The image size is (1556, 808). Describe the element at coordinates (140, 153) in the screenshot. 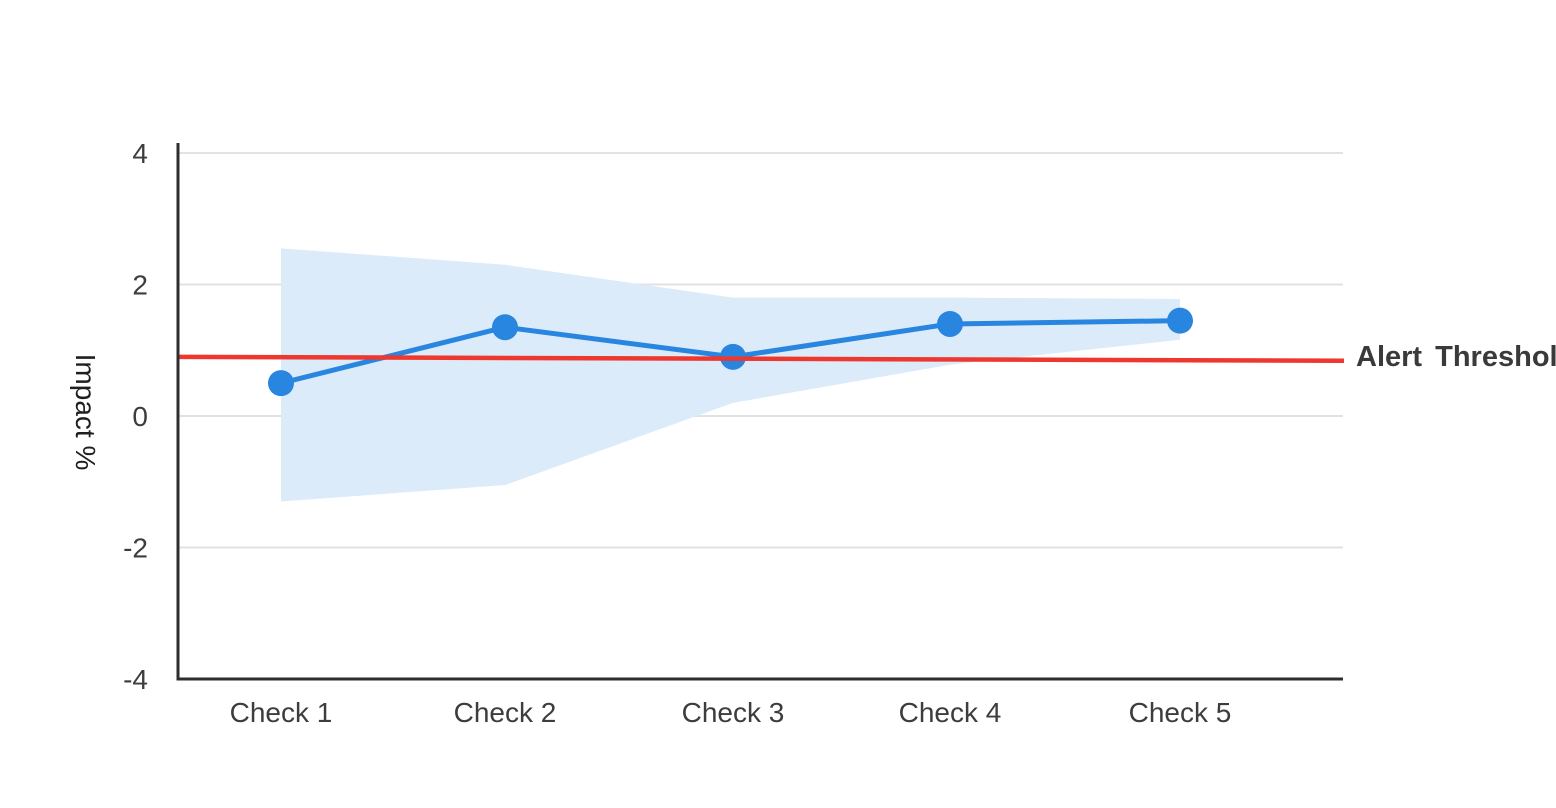

I see `y-tick-label: 4` at that location.